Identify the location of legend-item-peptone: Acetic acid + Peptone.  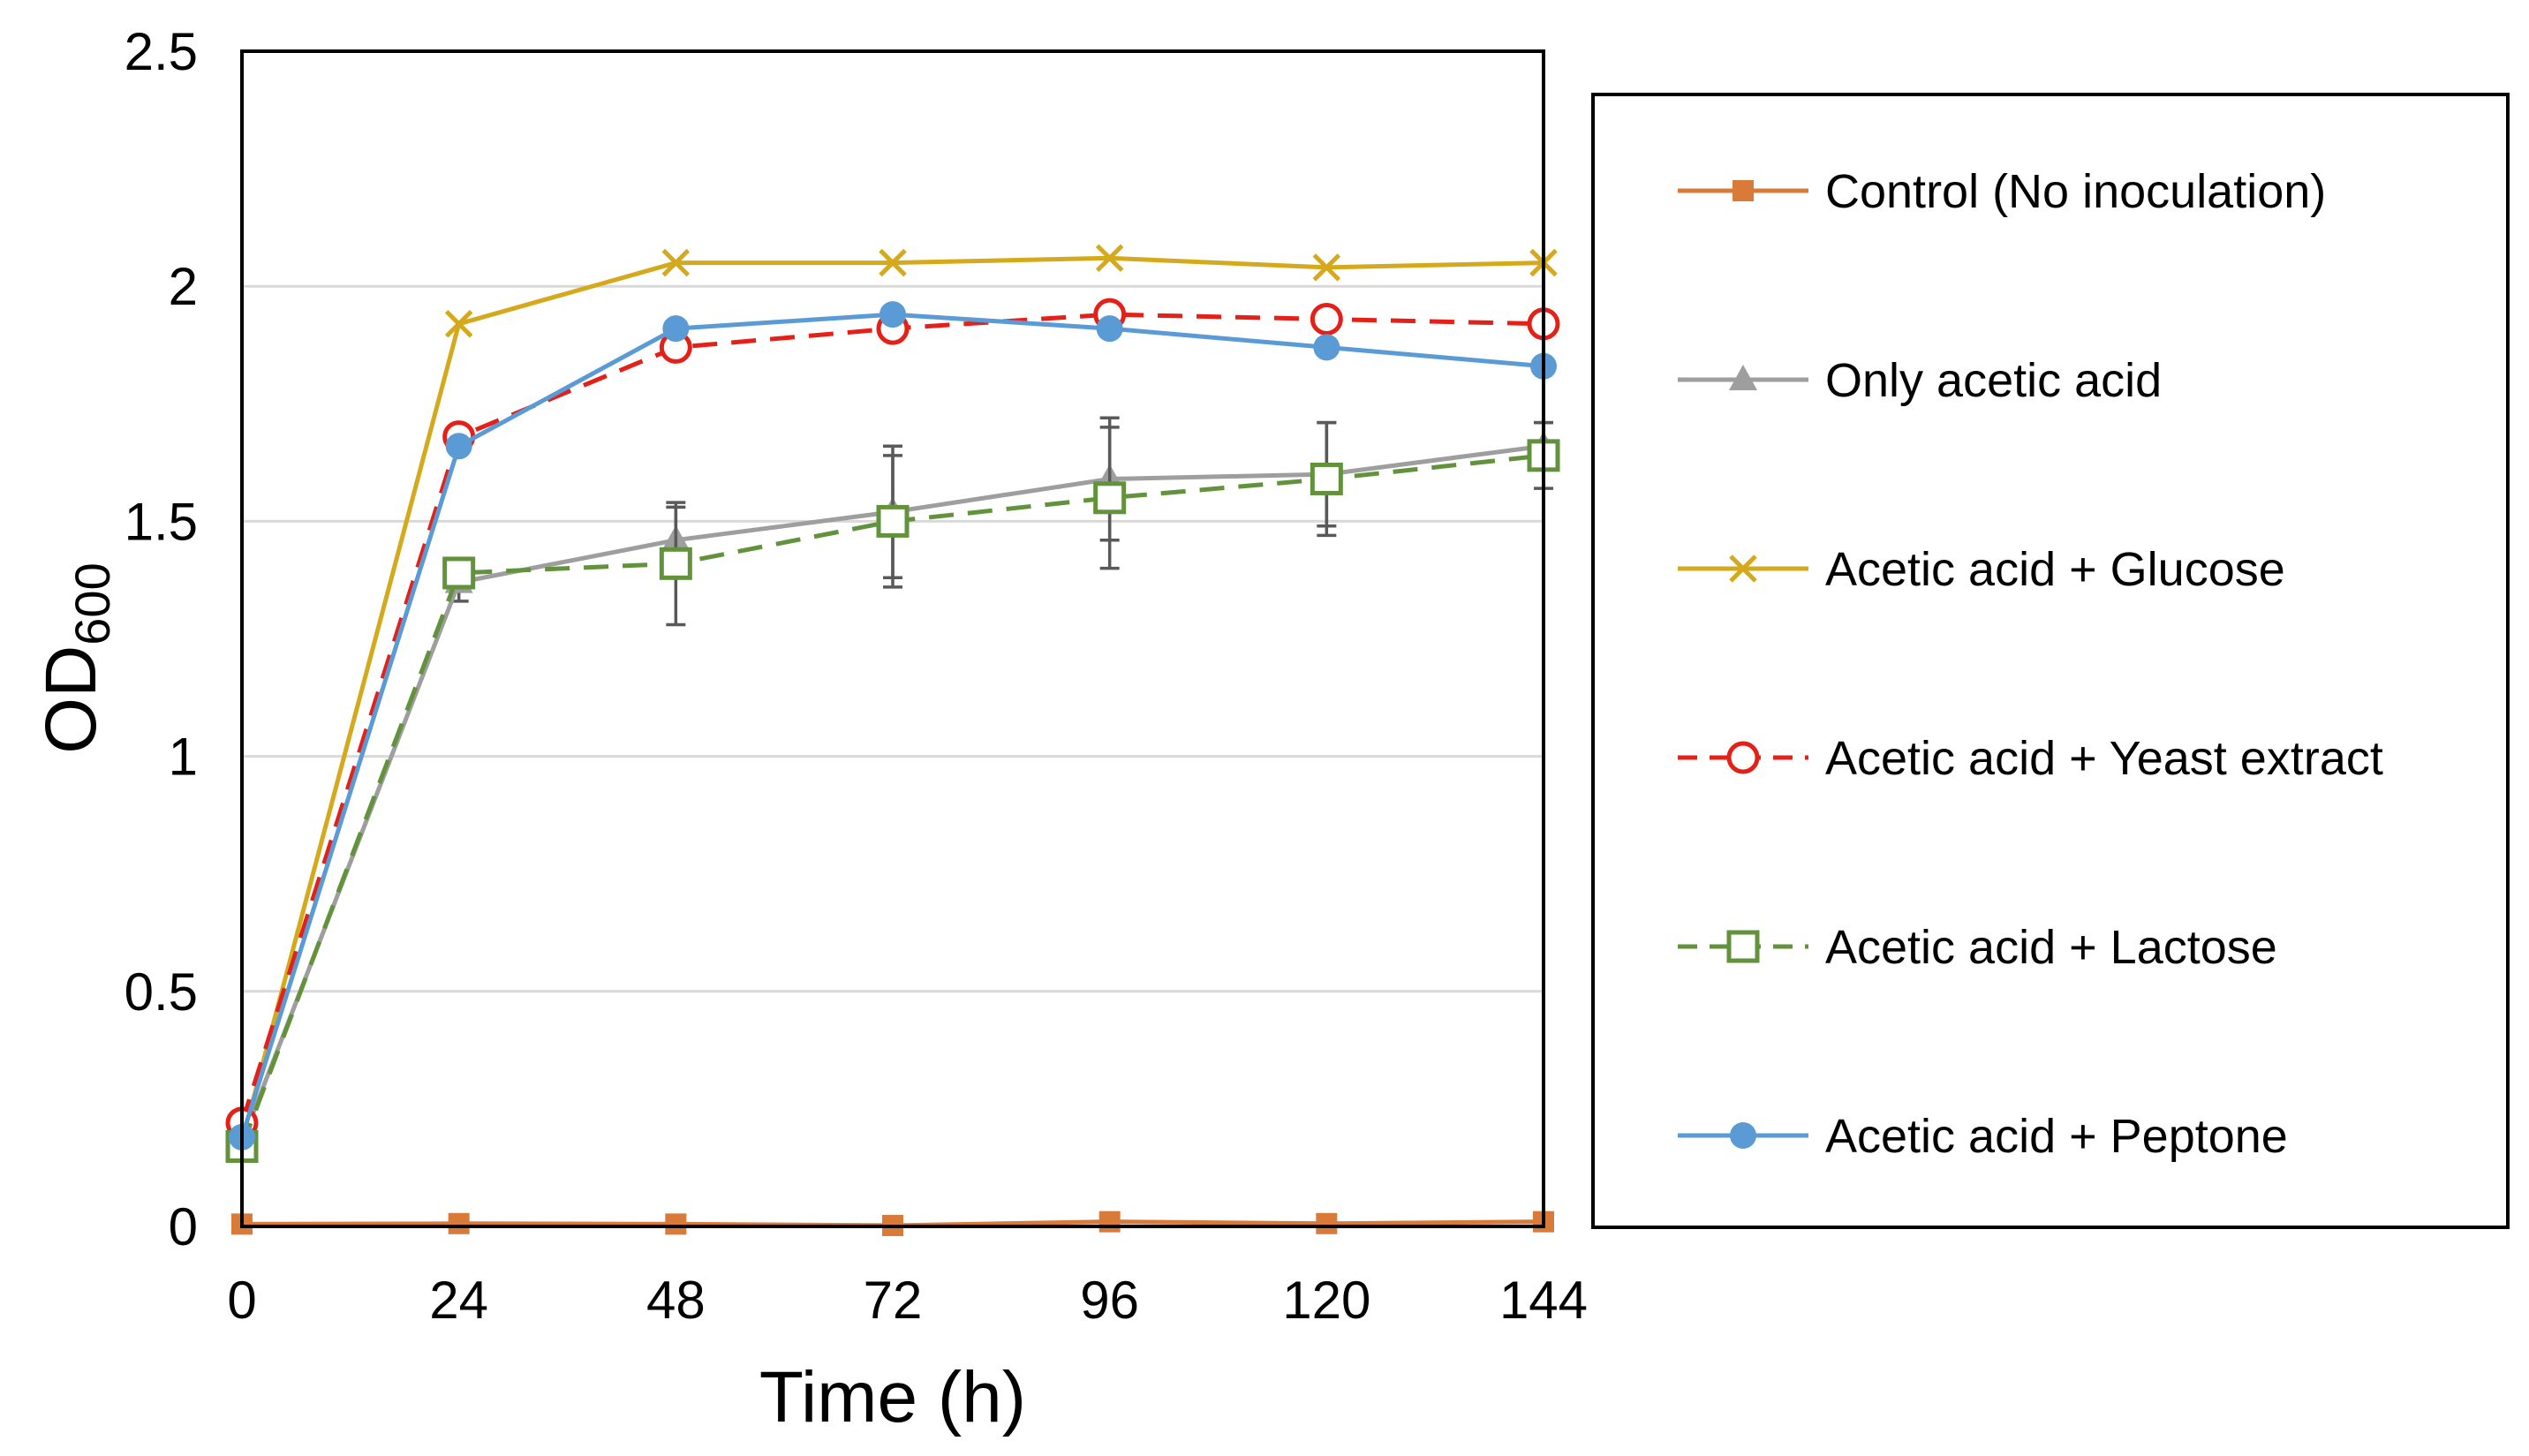
(1983, 1136).